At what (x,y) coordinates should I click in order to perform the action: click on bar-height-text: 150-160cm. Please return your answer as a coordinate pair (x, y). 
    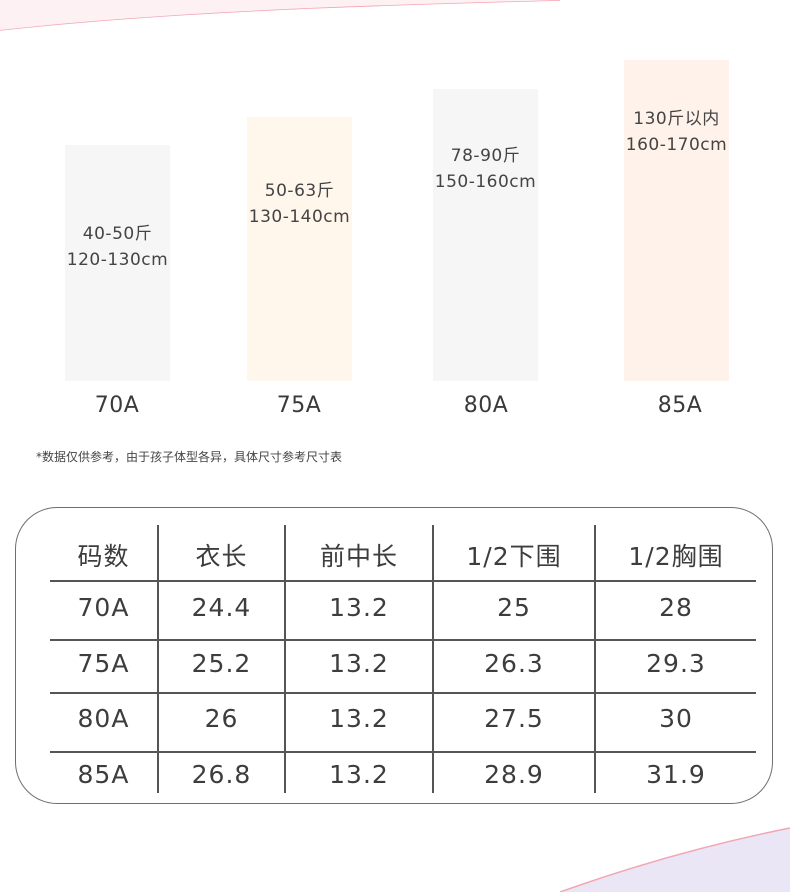
    Looking at the image, I should click on (485, 182).